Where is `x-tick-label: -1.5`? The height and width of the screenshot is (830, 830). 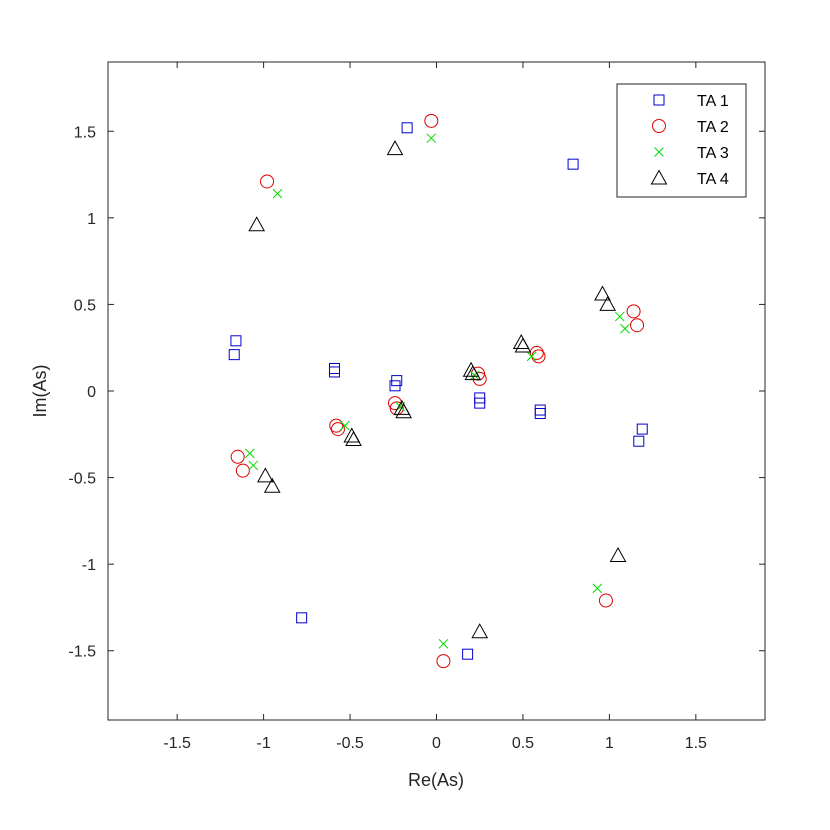 x-tick-label: -1.5 is located at coordinates (177, 743).